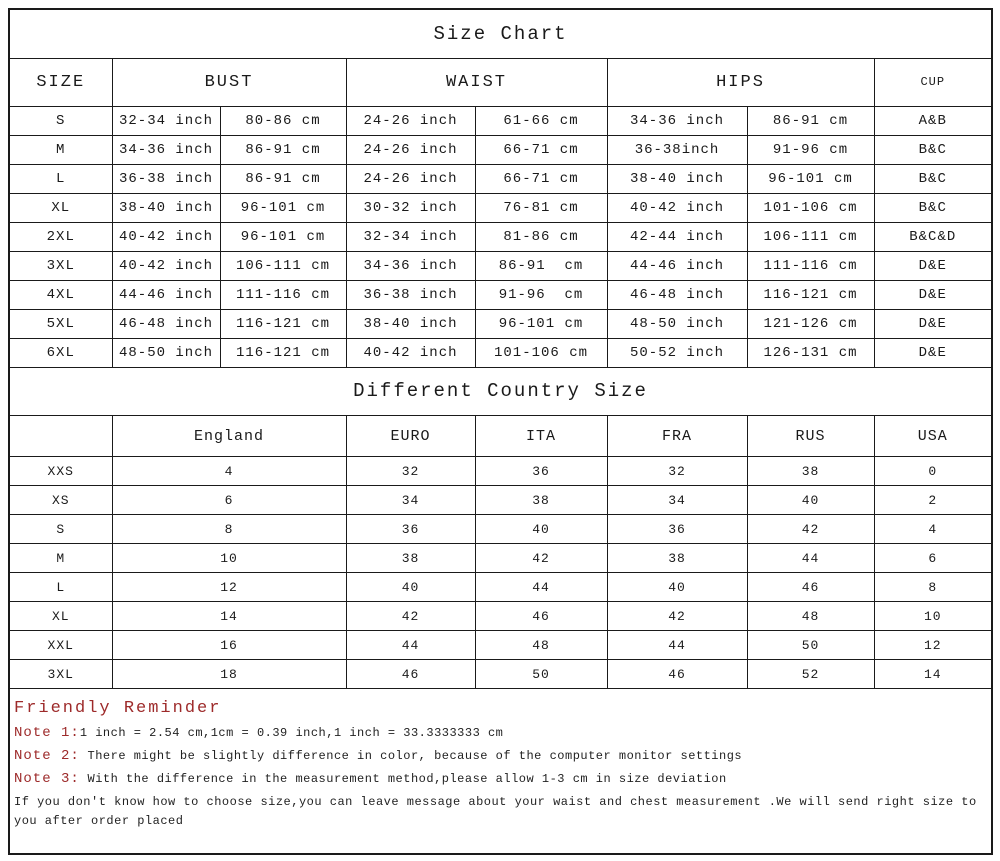  What do you see at coordinates (810, 149) in the screenshot?
I see `table-cell: 91-96 cm` at bounding box center [810, 149].